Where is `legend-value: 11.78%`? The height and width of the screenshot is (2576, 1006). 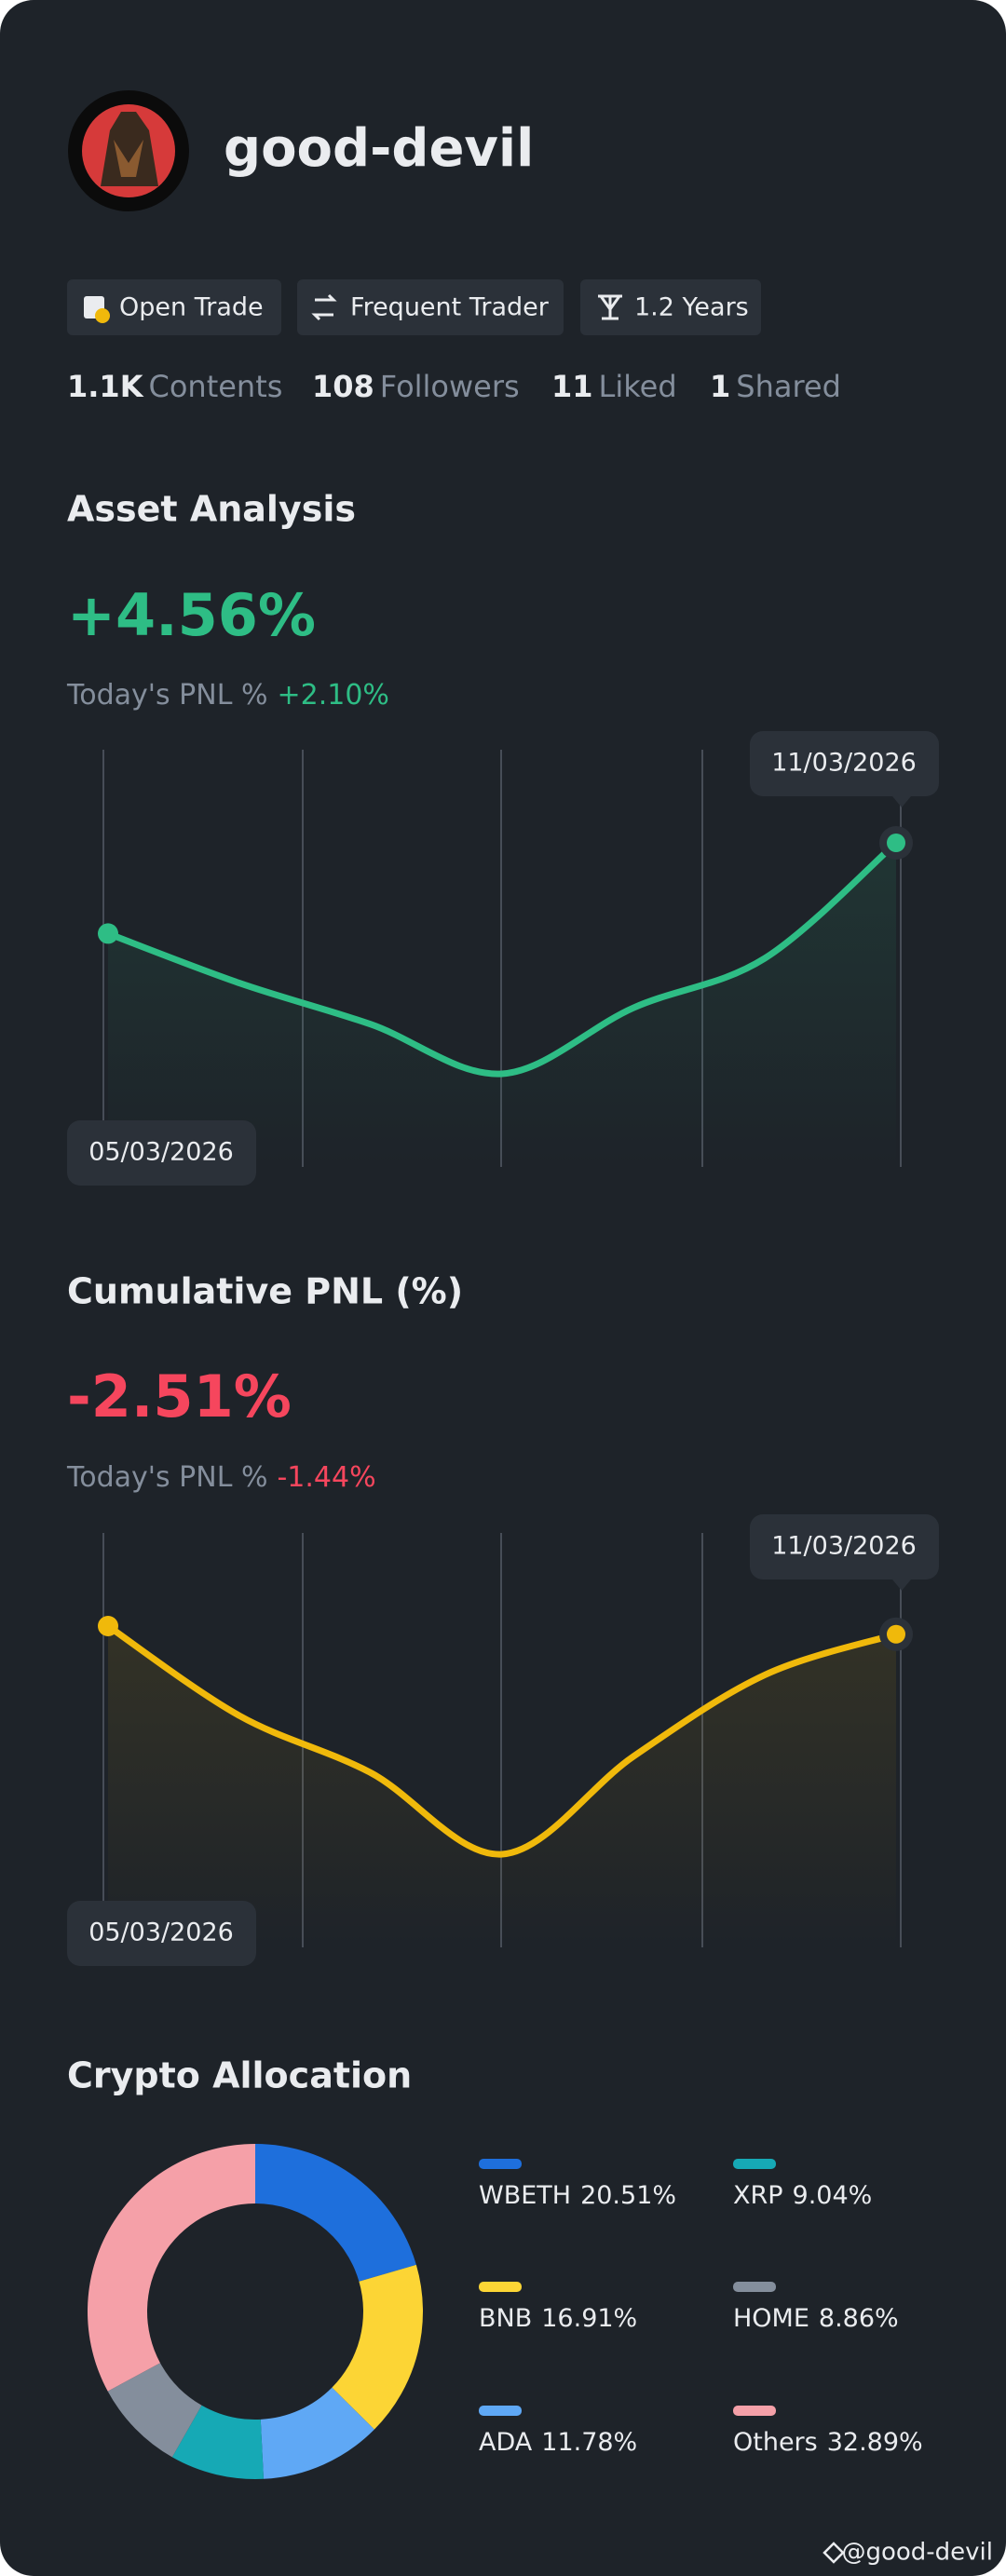
legend-value: 11.78% is located at coordinates (589, 2442).